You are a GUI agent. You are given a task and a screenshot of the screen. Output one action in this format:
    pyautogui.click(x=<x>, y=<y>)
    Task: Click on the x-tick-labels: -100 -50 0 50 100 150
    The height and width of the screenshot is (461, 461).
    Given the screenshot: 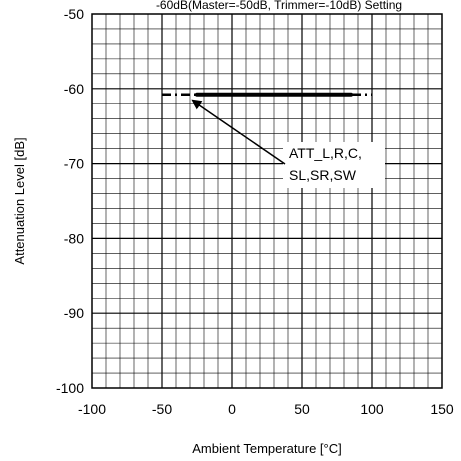 What is the action you would take?
    pyautogui.click(x=266, y=409)
    